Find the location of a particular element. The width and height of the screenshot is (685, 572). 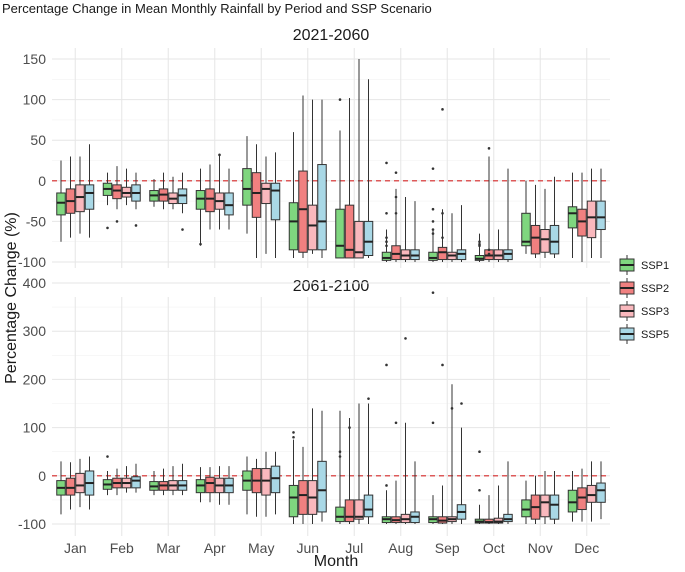

legend-label: SSP3 is located at coordinates (655, 312).